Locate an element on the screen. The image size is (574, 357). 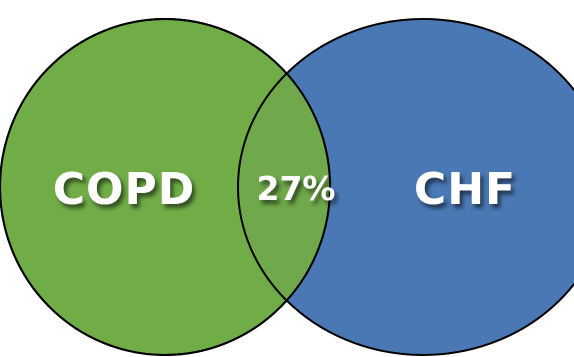
intersection-label: 27% is located at coordinates (296, 188).